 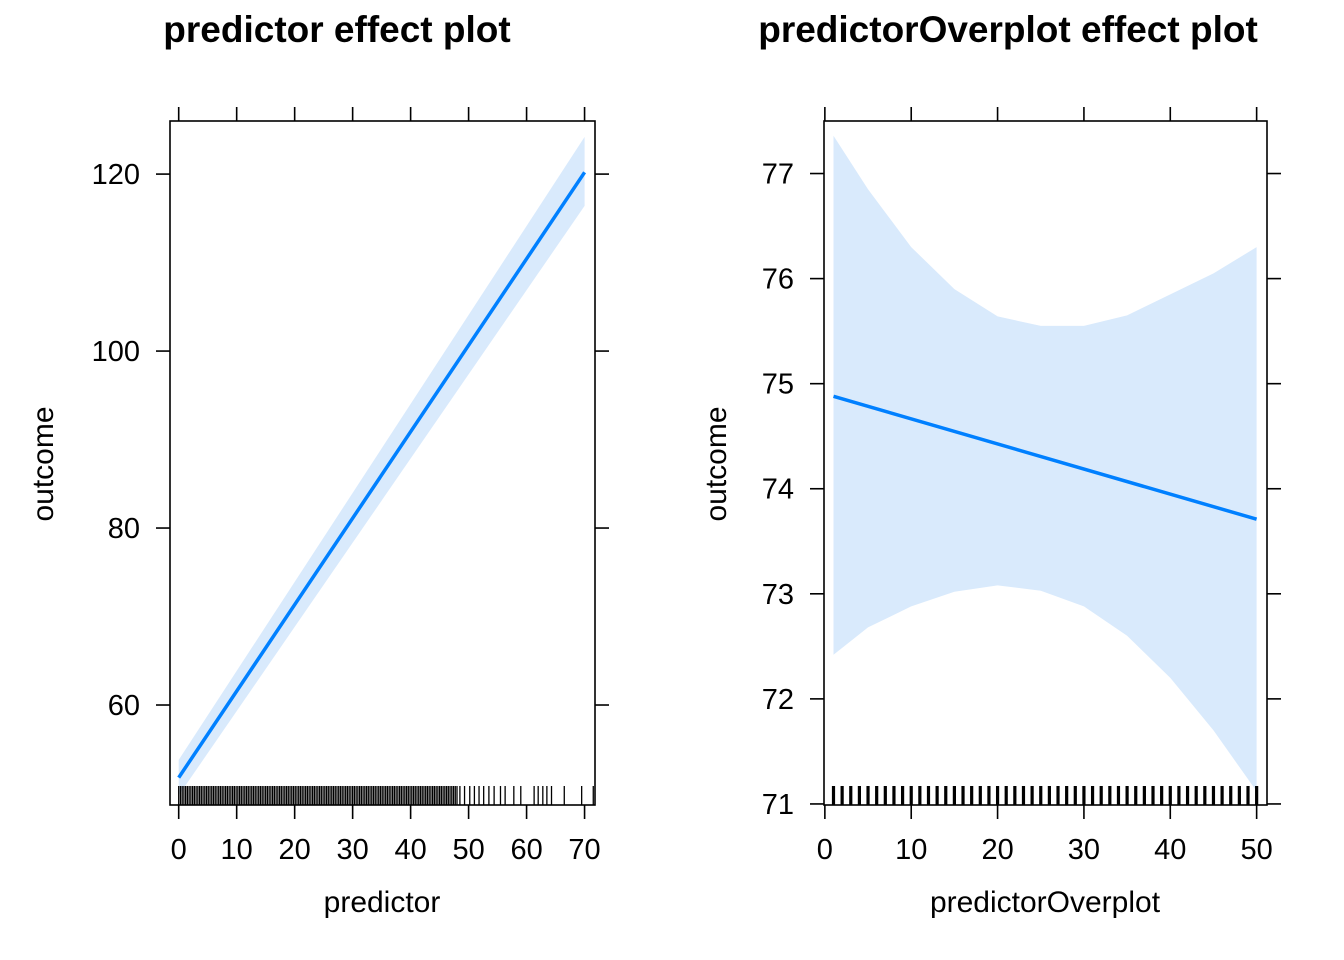 What do you see at coordinates (778, 490) in the screenshot?
I see `y-tick-label: 74` at bounding box center [778, 490].